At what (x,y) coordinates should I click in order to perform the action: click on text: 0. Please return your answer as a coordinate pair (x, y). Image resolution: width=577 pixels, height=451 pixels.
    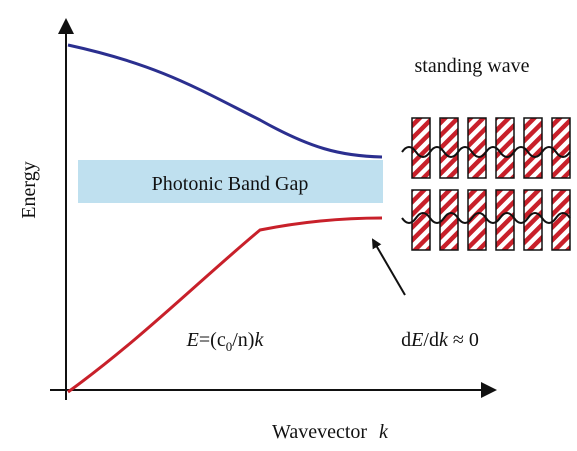
    Looking at the image, I should click on (229, 346).